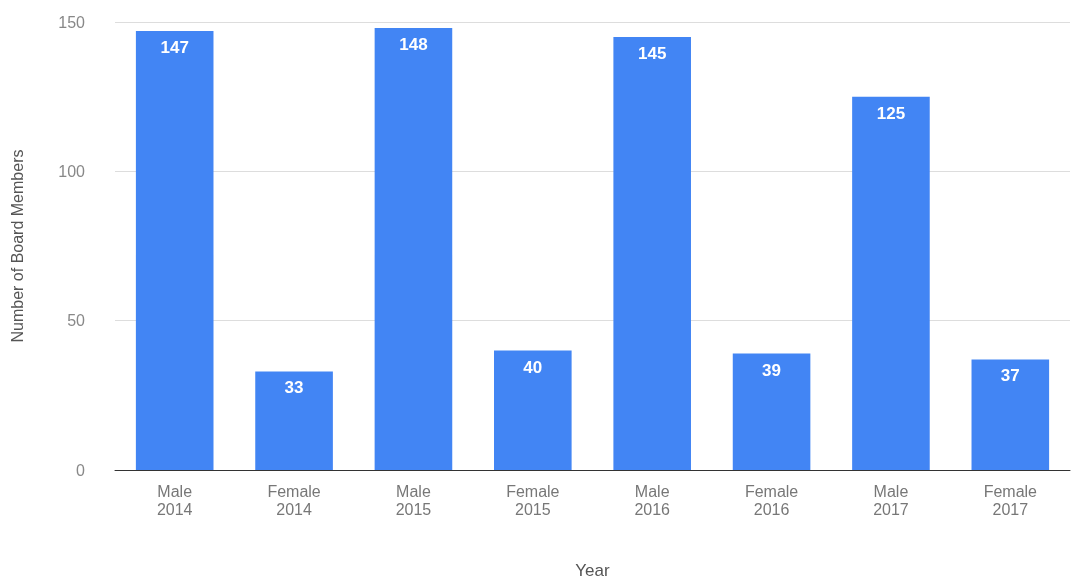 Image resolution: width=1072 pixels, height=586 pixels. I want to click on x-tick-label: Male 2014, so click(174, 500).